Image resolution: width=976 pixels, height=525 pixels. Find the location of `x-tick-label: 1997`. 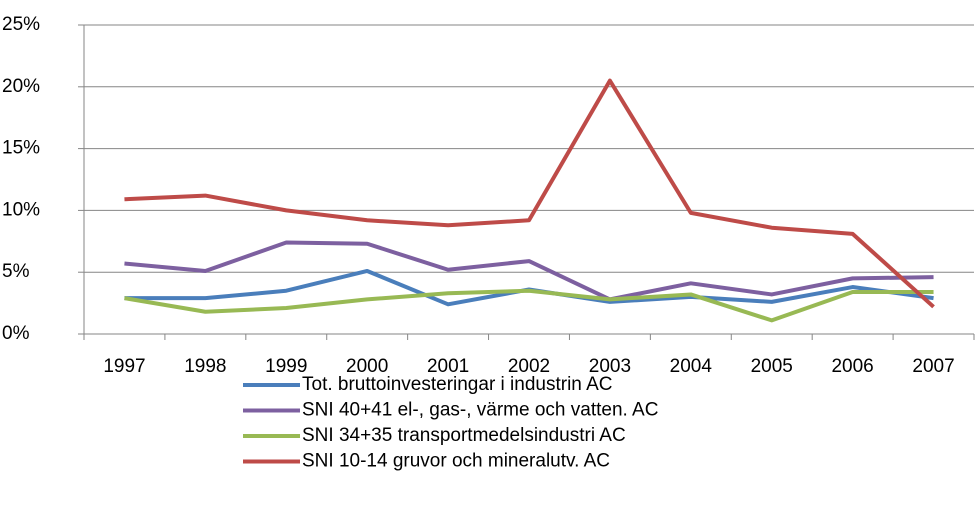

x-tick-label: 1997 is located at coordinates (124, 366).